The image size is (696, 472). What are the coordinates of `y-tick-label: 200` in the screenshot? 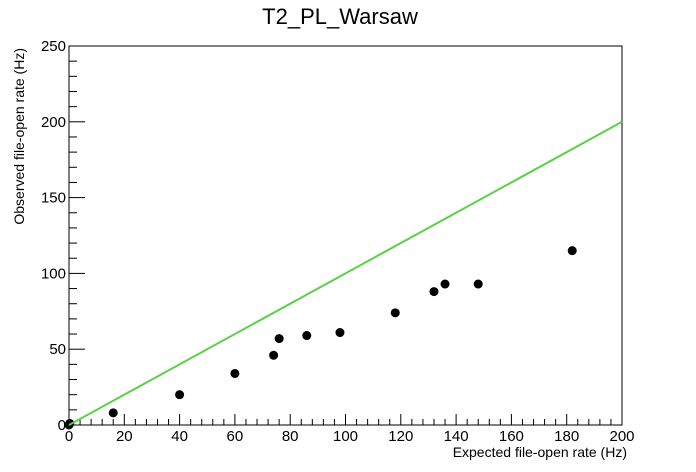 It's located at (53, 122).